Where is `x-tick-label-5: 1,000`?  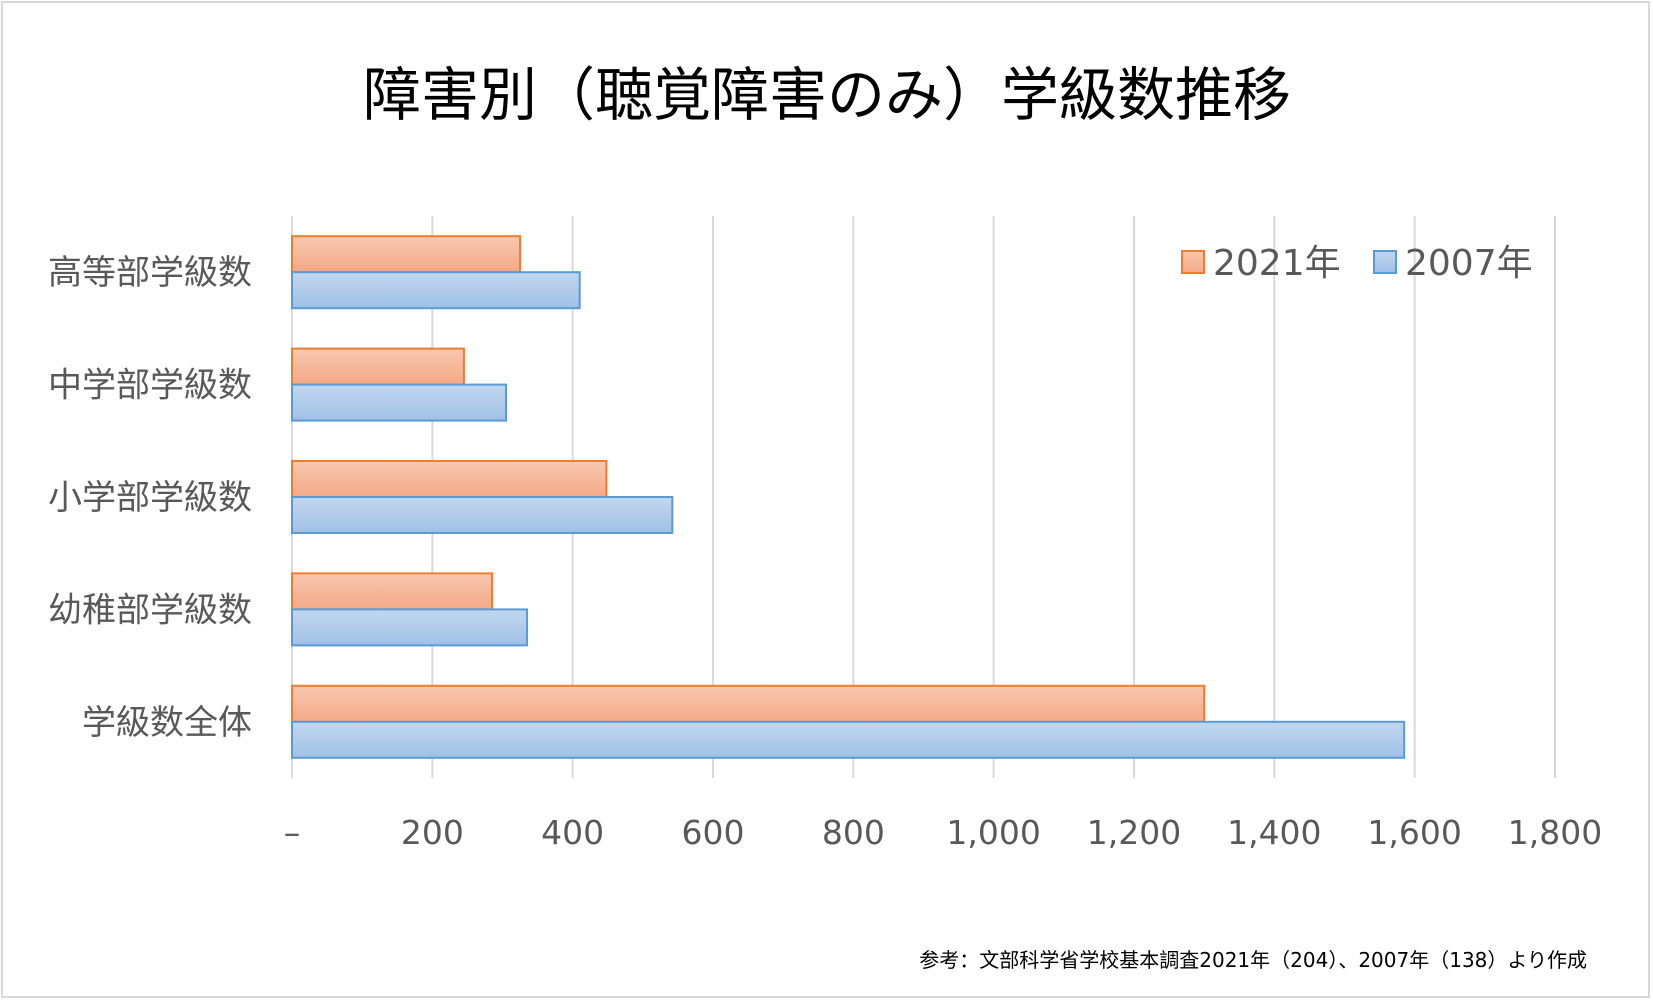
x-tick-label-5: 1,000 is located at coordinates (993, 832).